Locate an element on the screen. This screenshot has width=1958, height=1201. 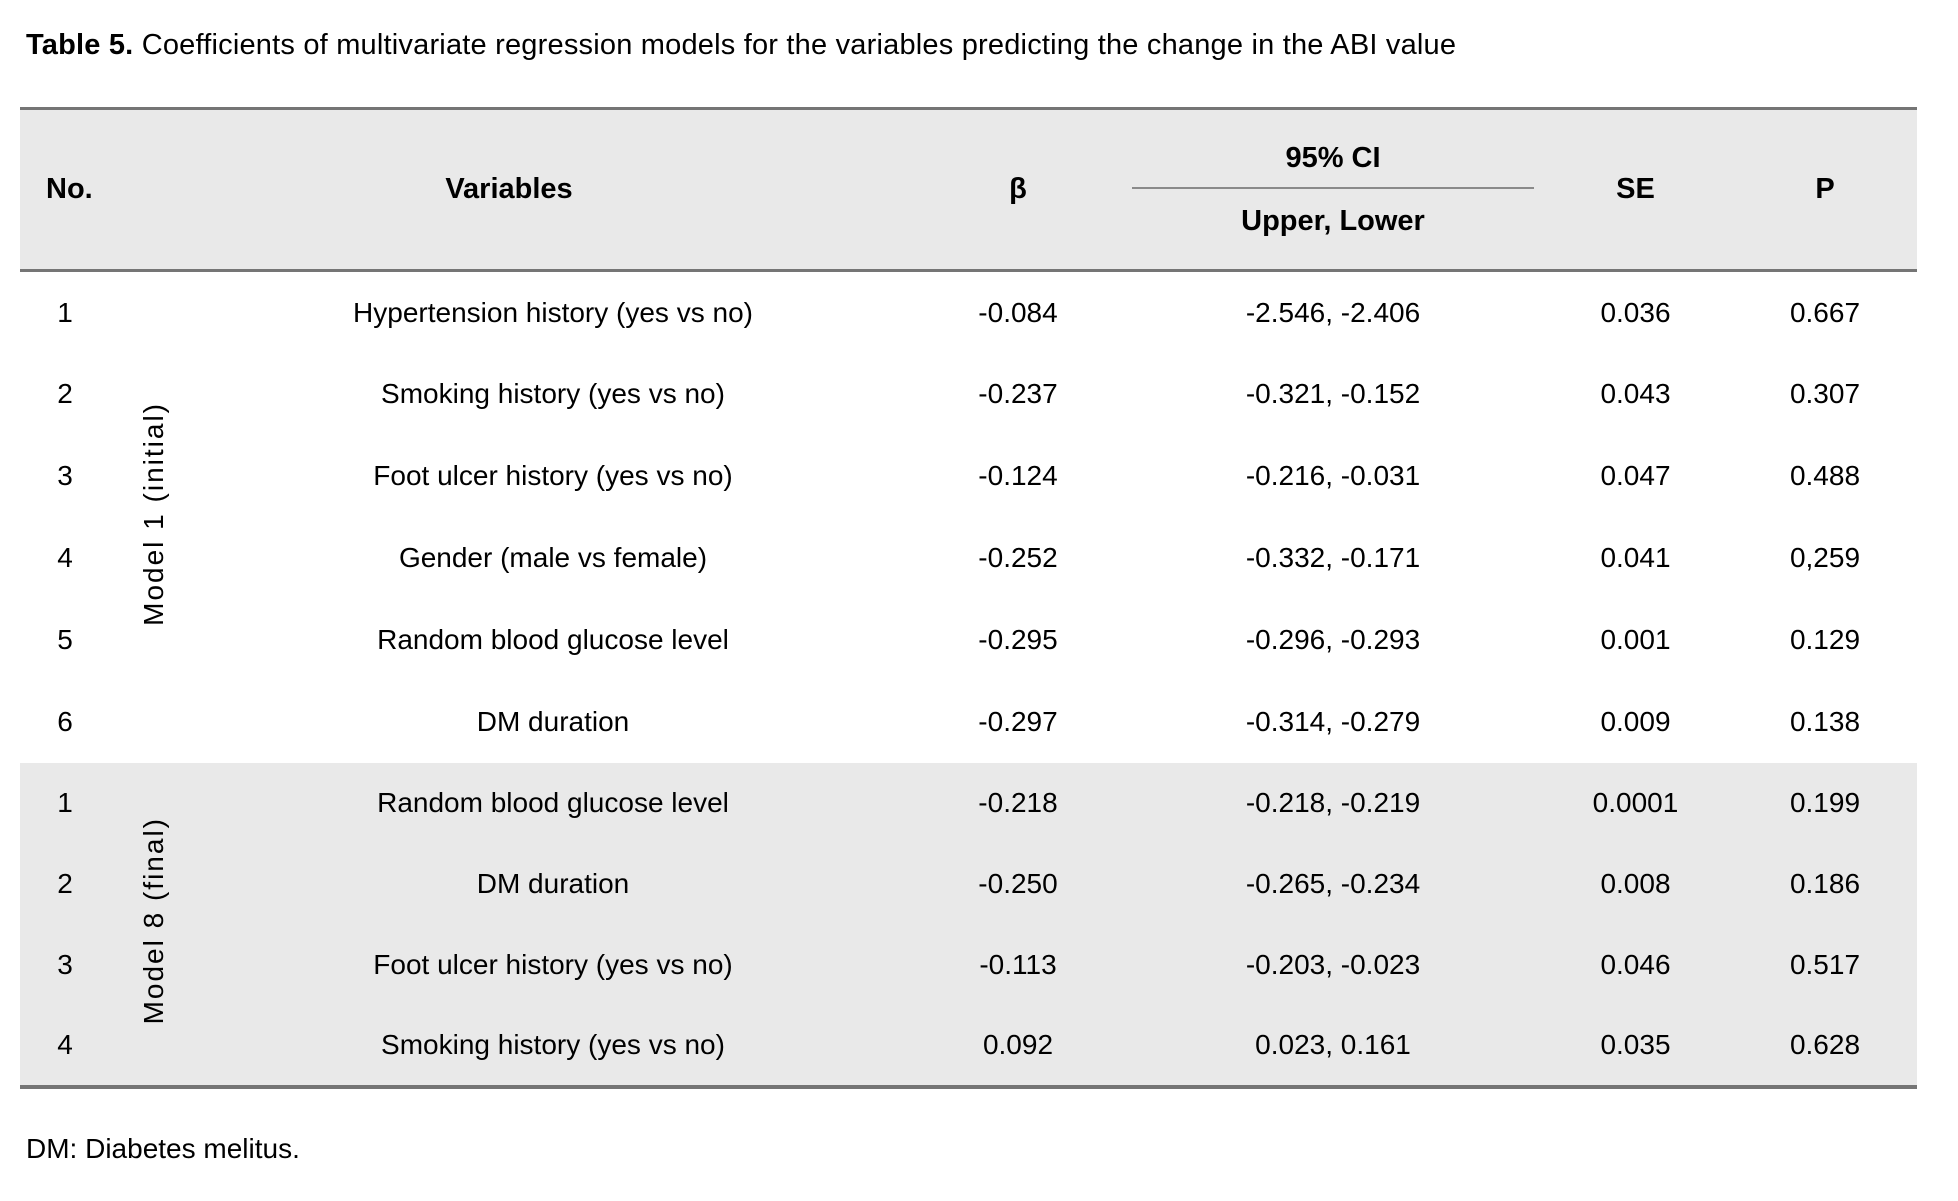
group-label-cell: Model 1 (initial) is located at coordinates (154, 517).